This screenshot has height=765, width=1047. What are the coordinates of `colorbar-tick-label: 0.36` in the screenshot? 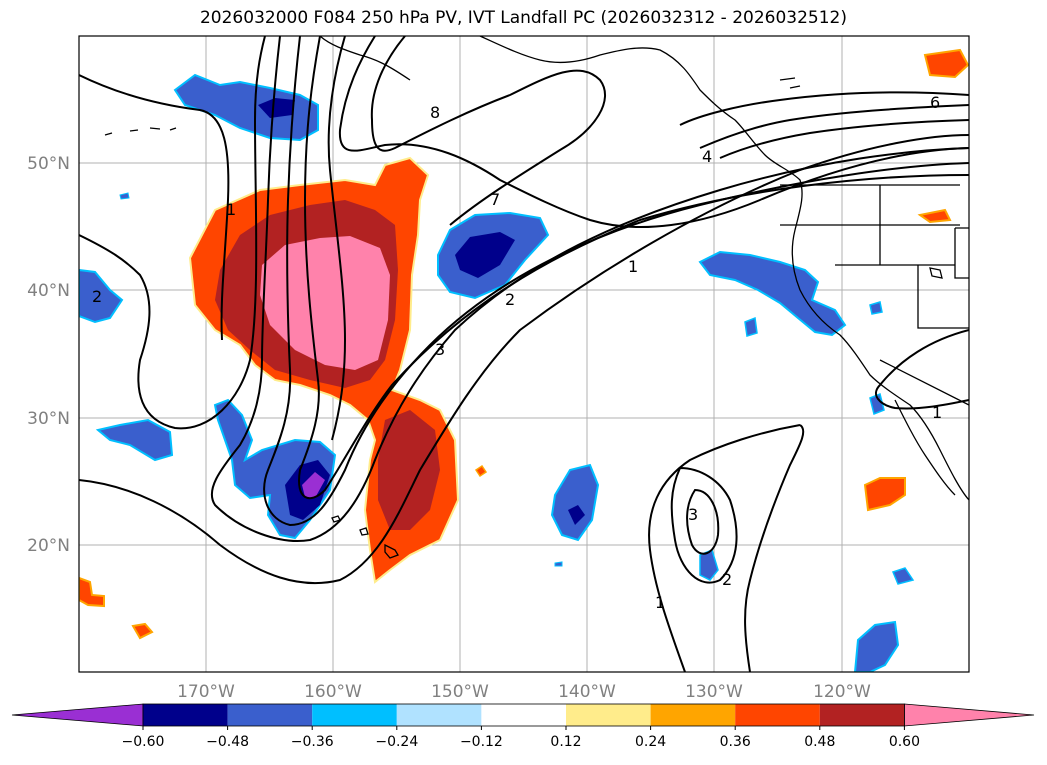 It's located at (735, 742).